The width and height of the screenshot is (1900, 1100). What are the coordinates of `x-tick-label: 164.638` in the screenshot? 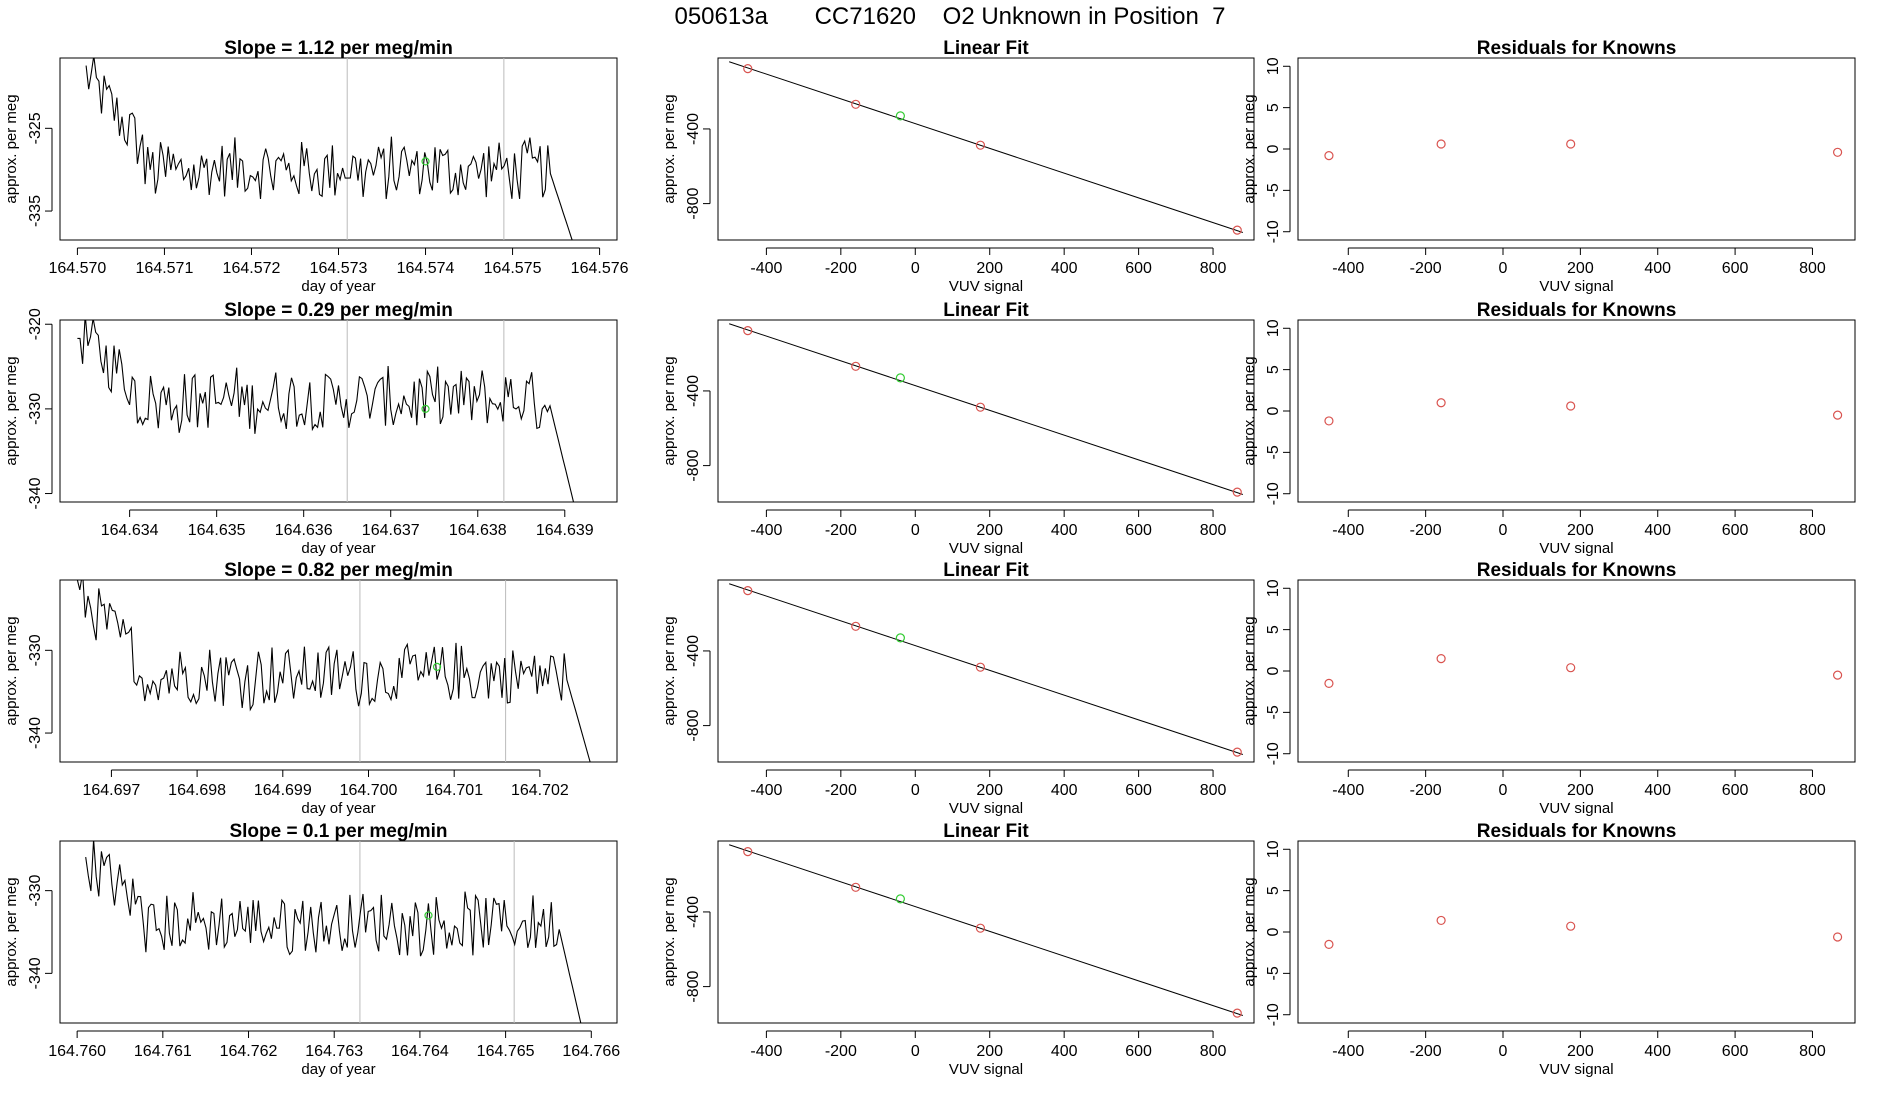 It's located at (478, 530).